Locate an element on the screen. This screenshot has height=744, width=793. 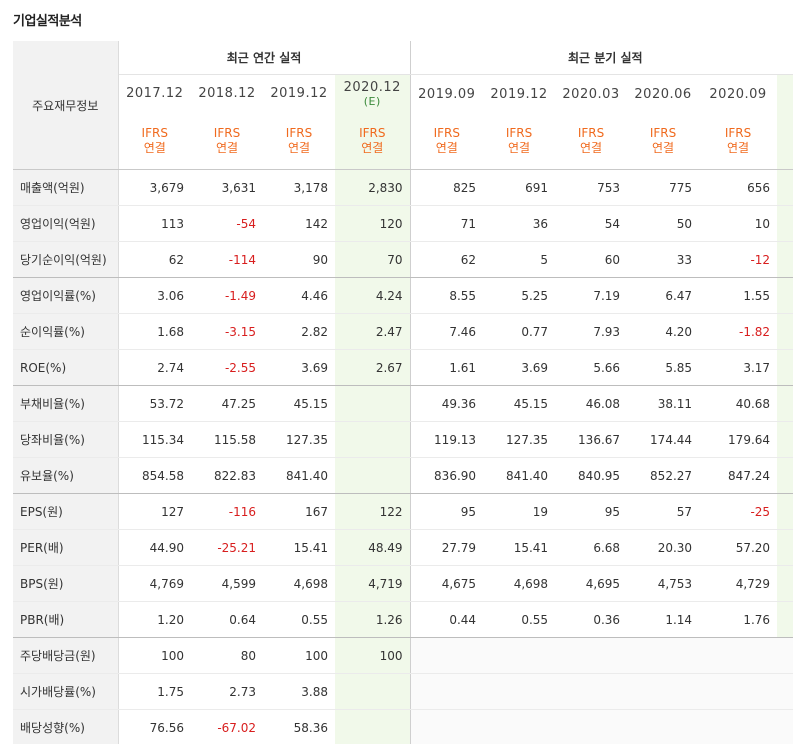
annual-value-cell: 0.55 is located at coordinates (299, 619).